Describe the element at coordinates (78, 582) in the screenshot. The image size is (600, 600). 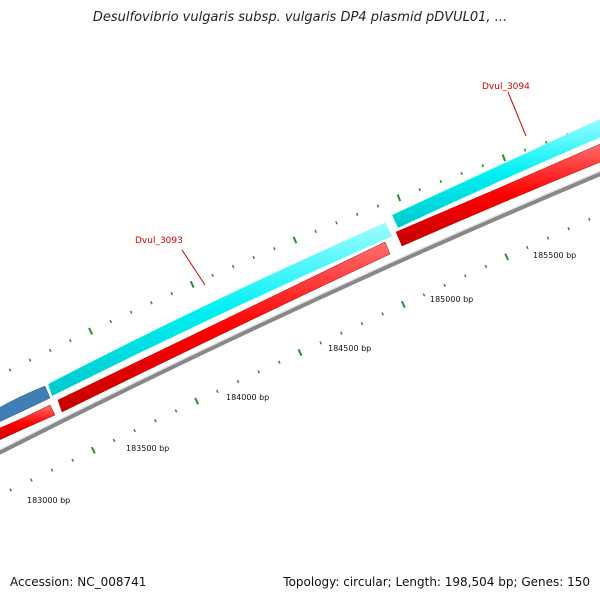
I see `accession-text: Accession: NC_008741` at that location.